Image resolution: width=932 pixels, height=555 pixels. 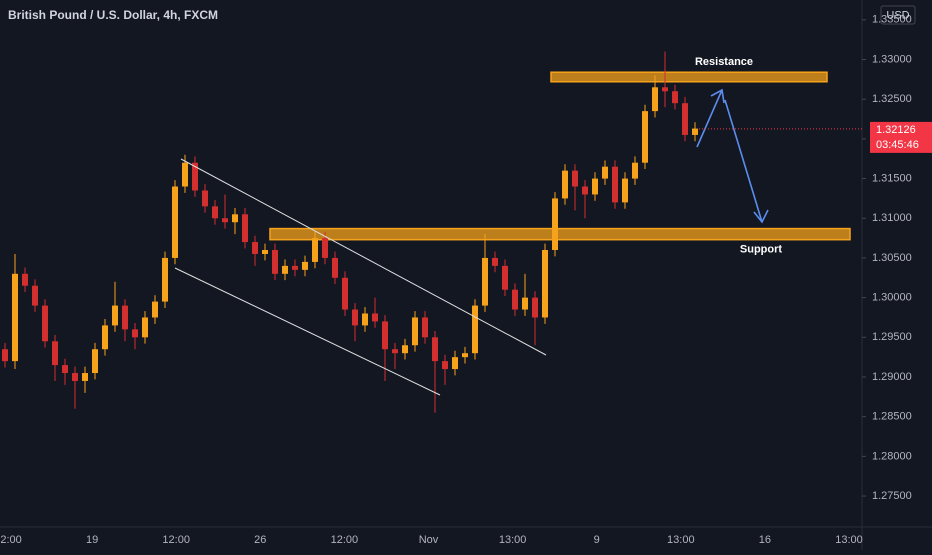 What do you see at coordinates (892, 337) in the screenshot?
I see `y-tick-label: 1.29500` at bounding box center [892, 337].